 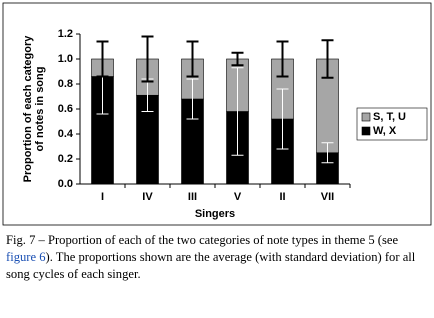 I want to click on x-tick-label: V, so click(x=238, y=197).